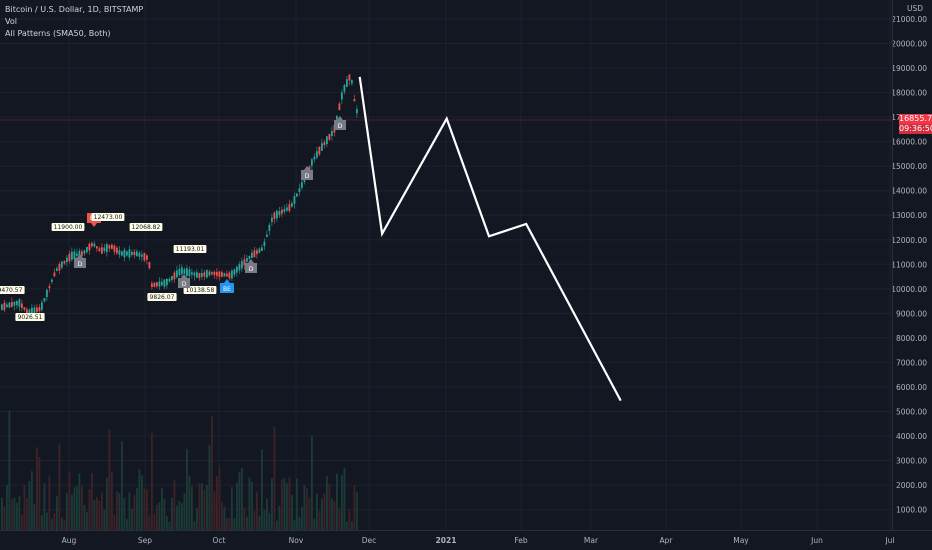  Describe the element at coordinates (200, 290) in the screenshot. I see `price-extreme-label: 10138.58` at that location.